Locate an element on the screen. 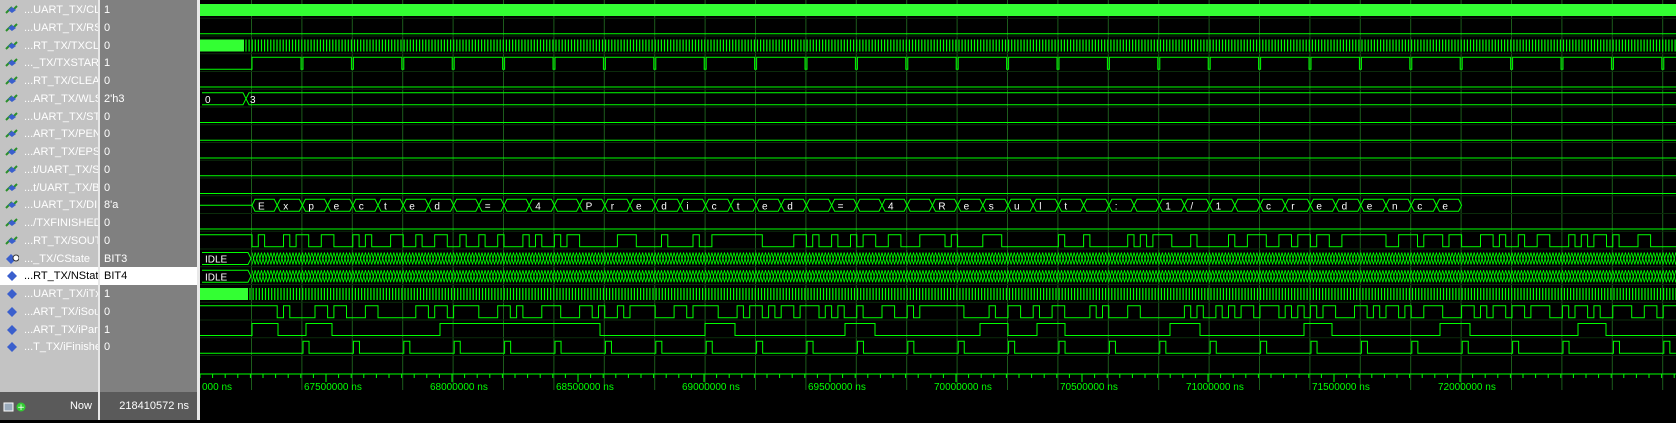 This screenshot has width=1676, height=423. signal-name-row: ...ART_TX/iParity is located at coordinates (49, 330).